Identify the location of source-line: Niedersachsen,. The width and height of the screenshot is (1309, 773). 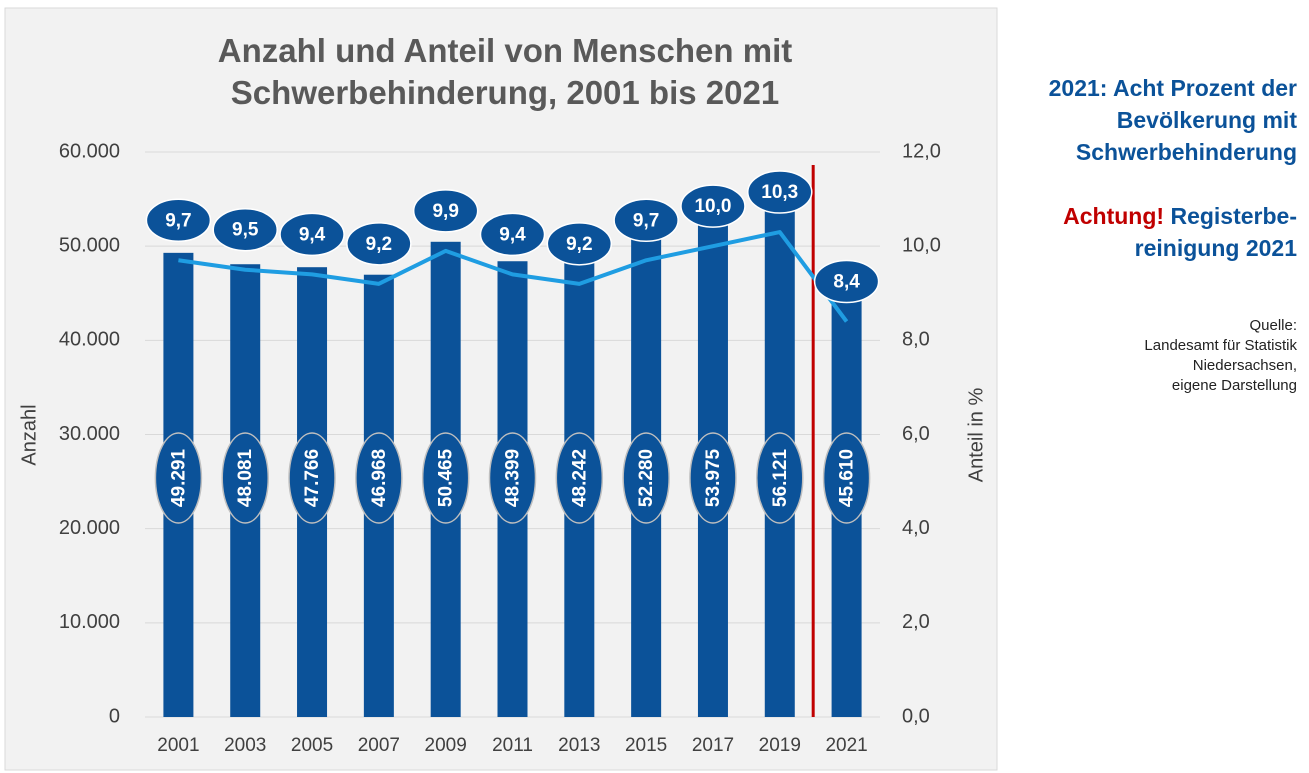
(1244, 365).